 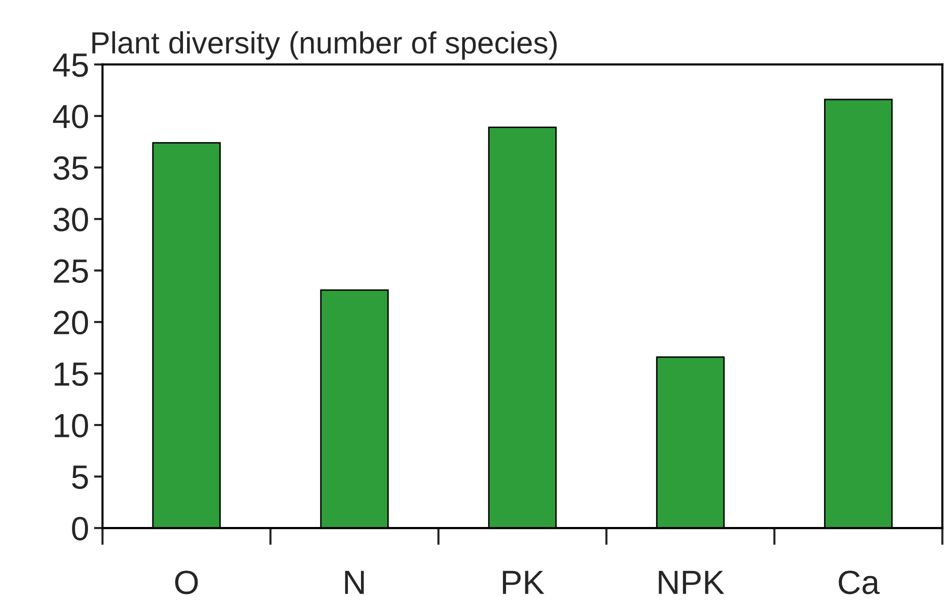 What do you see at coordinates (71, 271) in the screenshot?
I see `y-tick-label: 25` at bounding box center [71, 271].